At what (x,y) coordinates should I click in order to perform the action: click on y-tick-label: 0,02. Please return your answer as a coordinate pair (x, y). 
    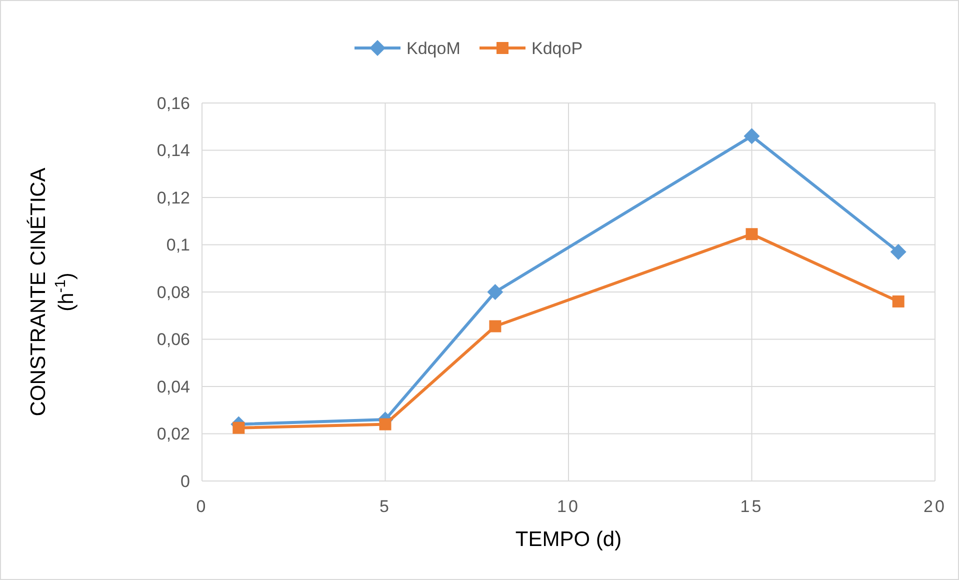
    Looking at the image, I should click on (173, 434).